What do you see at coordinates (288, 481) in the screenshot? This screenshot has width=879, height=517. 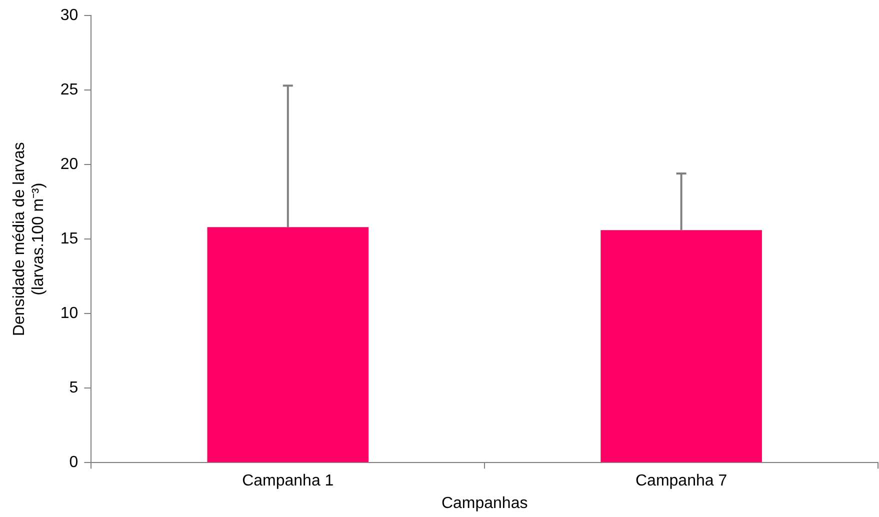 I see `x-tick-label: Campanha 1` at bounding box center [288, 481].